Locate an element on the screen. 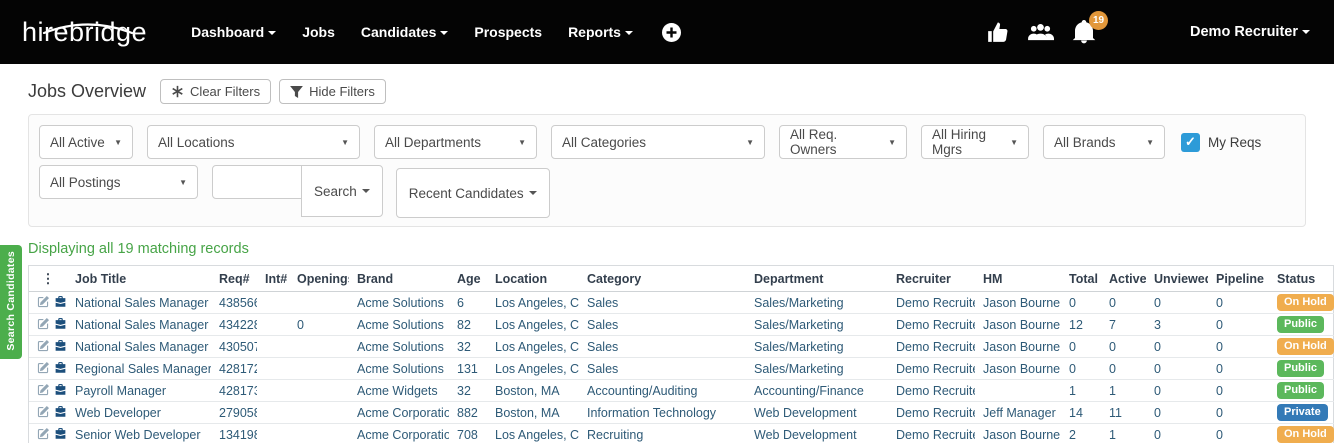  status-cell: On Hold is located at coordinates (1301, 433).